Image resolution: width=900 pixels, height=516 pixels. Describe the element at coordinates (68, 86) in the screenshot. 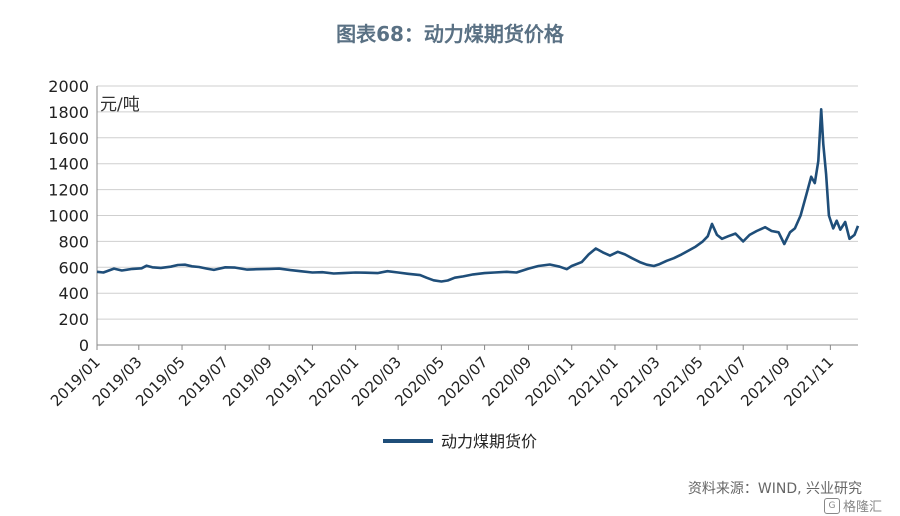

I see `y-tick-label: 2000` at that location.